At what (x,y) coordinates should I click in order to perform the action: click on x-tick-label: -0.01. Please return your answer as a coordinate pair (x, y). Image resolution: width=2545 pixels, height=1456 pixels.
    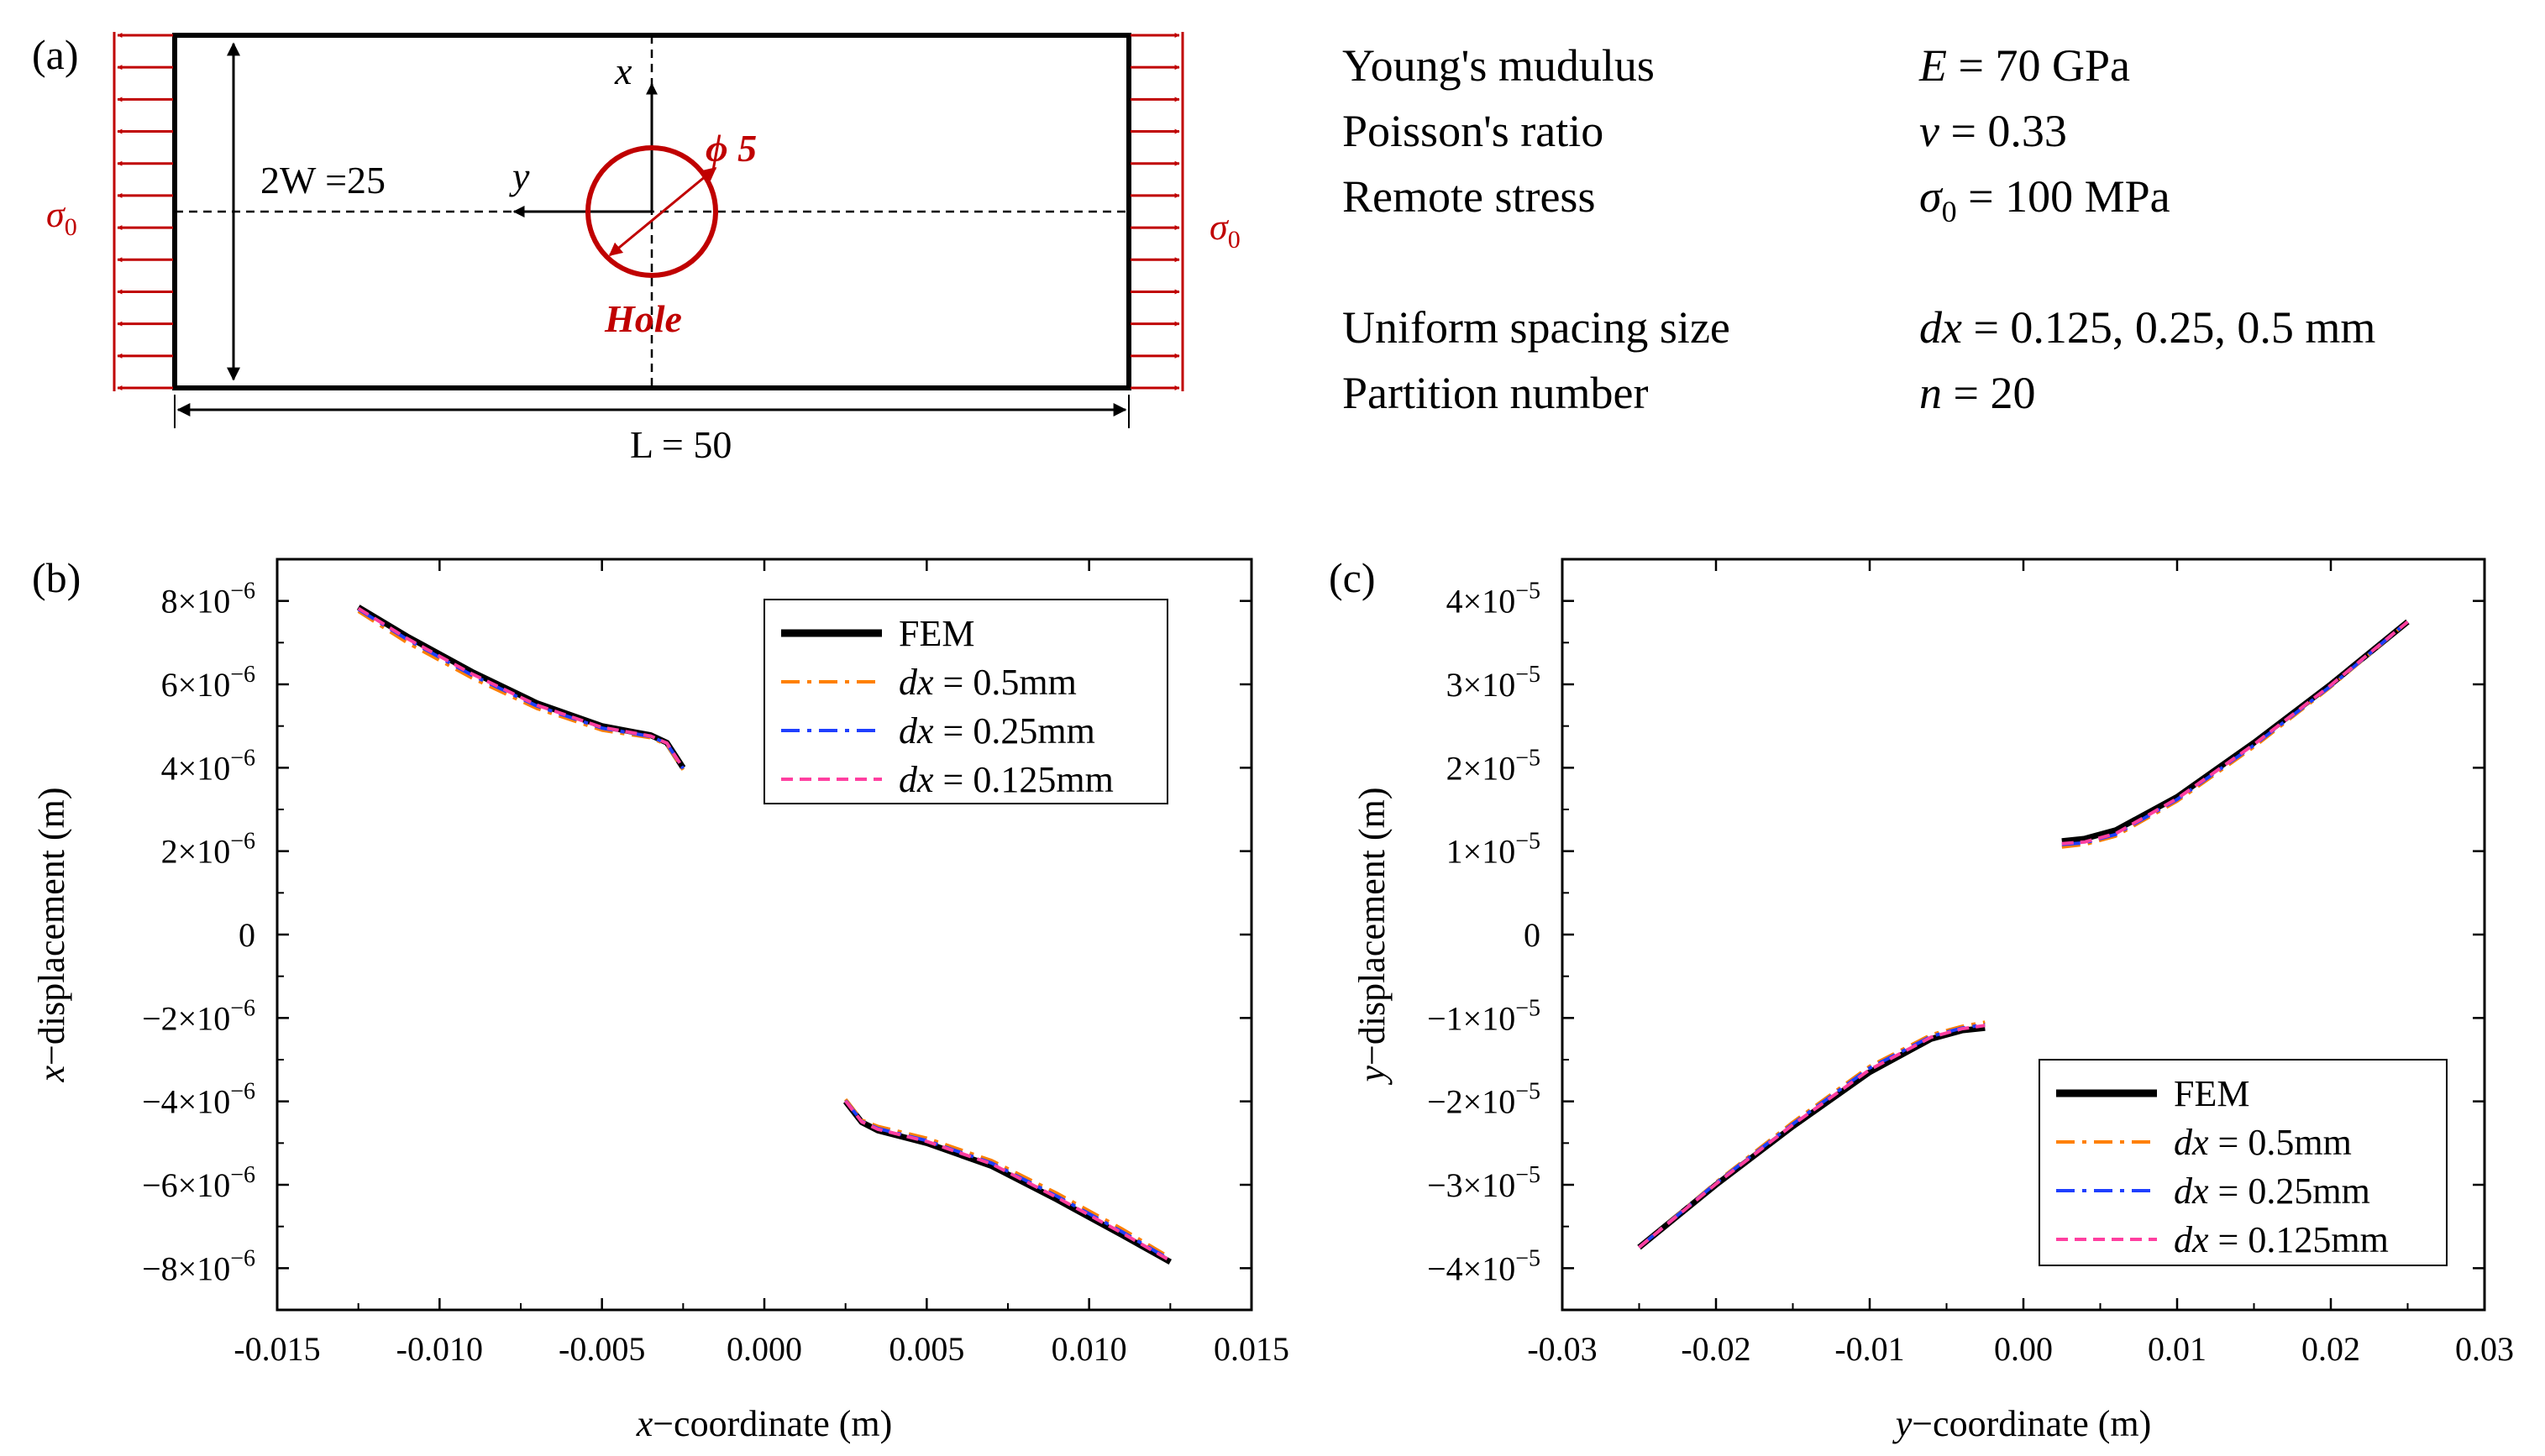
    Looking at the image, I should click on (1869, 1349).